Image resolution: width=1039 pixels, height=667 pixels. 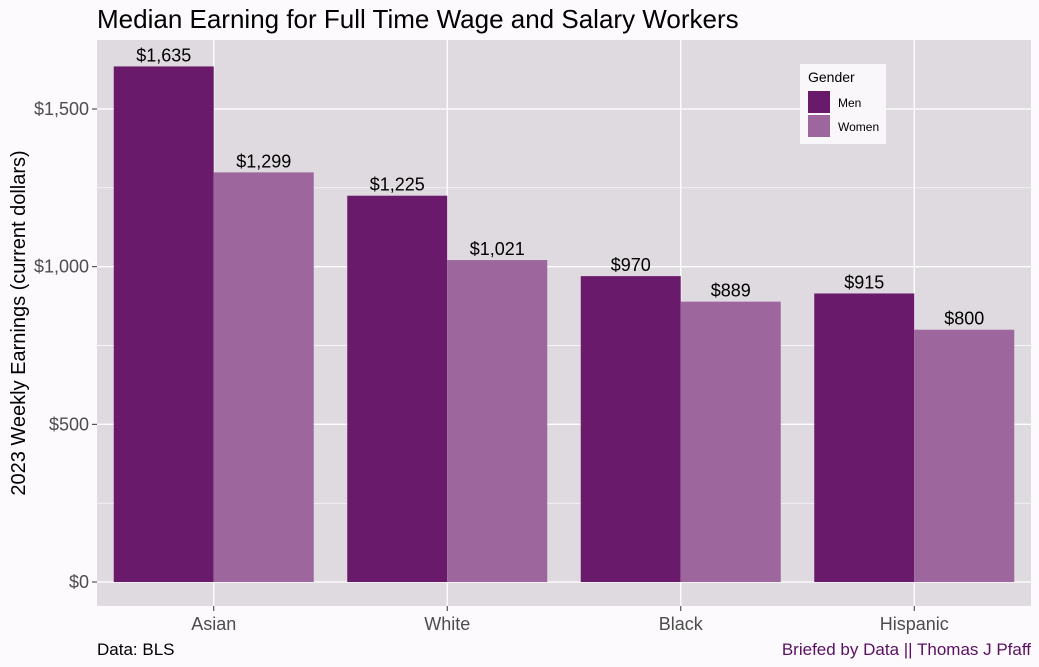 I want to click on legend-label-men: Men, so click(x=849, y=103).